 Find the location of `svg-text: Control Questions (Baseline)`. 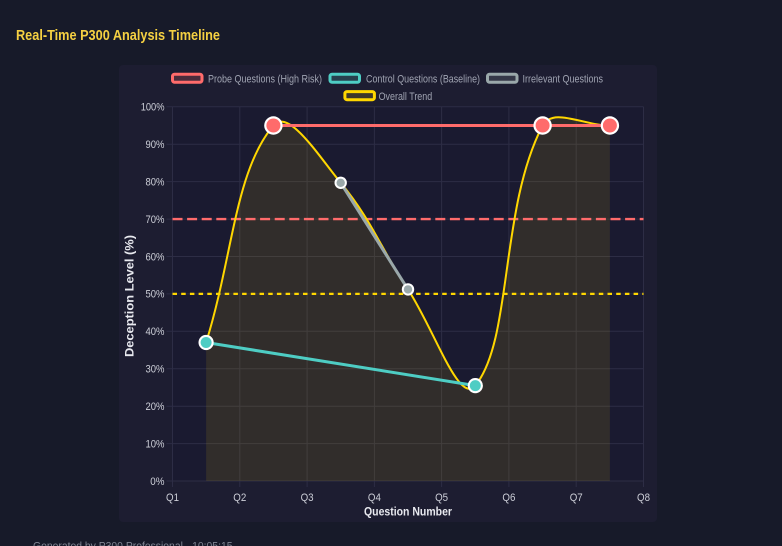

svg-text: Control Questions (Baseline) is located at coordinates (423, 79).